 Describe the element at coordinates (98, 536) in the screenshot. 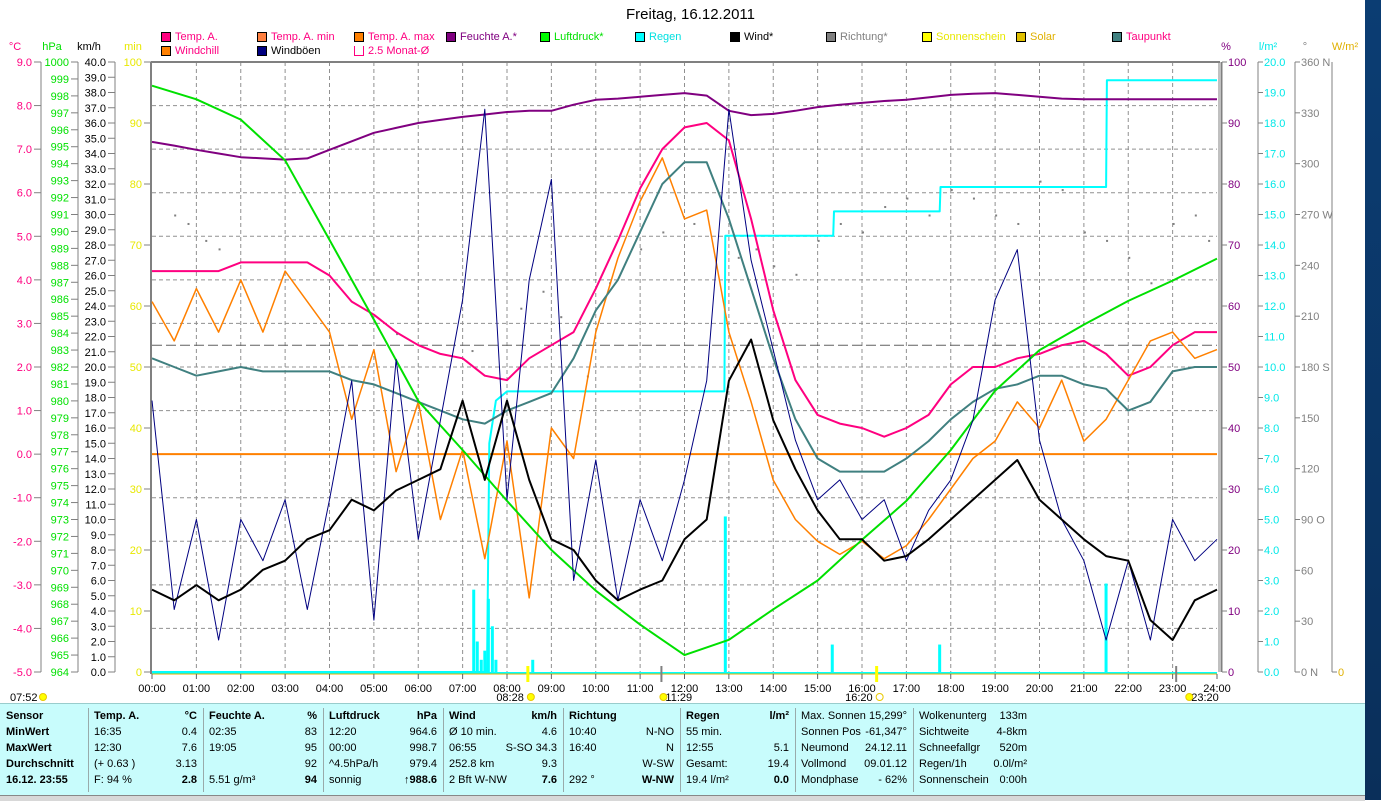

I see `wind-tick-label: 9.0` at that location.